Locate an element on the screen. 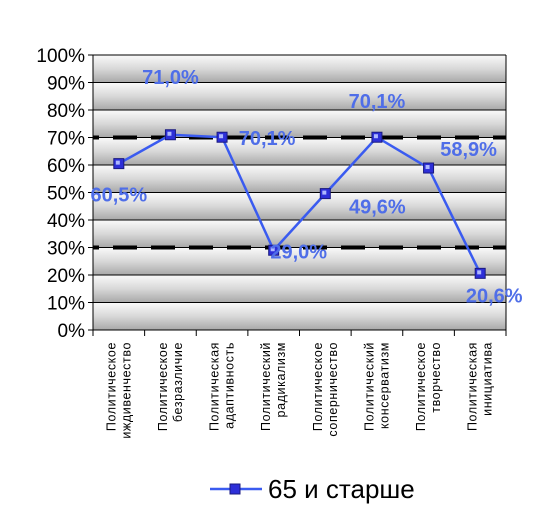  x-tick-label: Политический консерватизм is located at coordinates (376, 386).